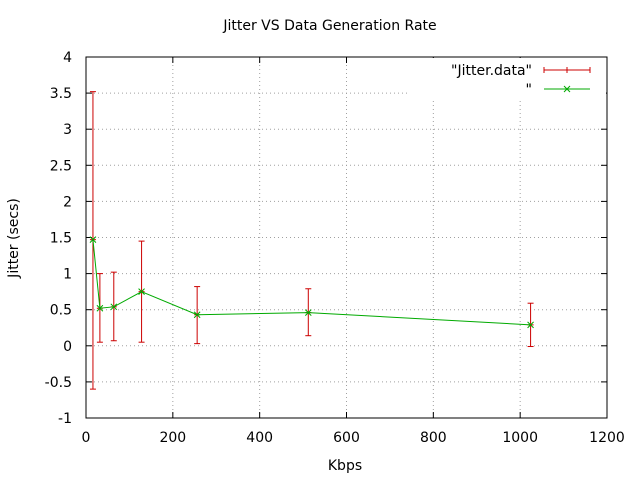 This screenshot has height=480, width=640. I want to click on y-tick-label: 2.5, so click(61, 166).